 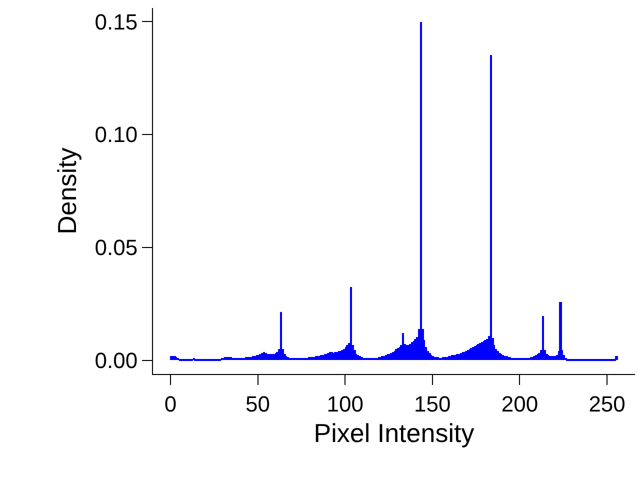 I want to click on y-tick-label: 0.10, so click(x=116, y=135).